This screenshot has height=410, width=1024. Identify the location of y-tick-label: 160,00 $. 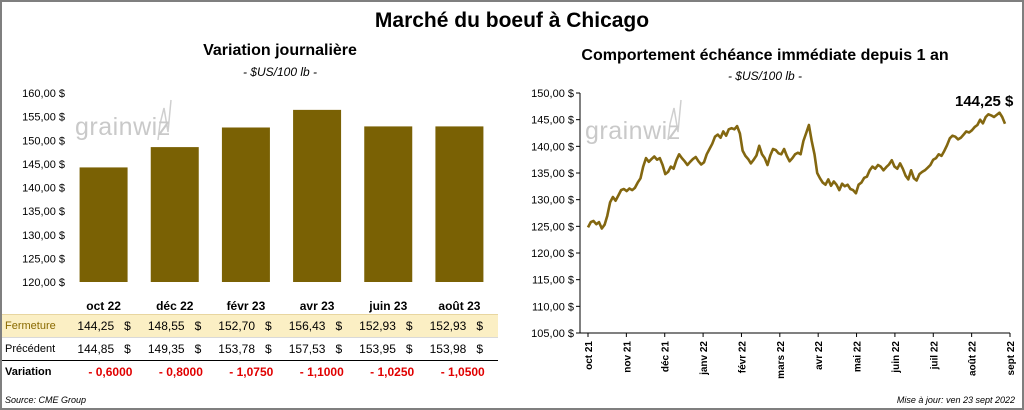
(43, 94).